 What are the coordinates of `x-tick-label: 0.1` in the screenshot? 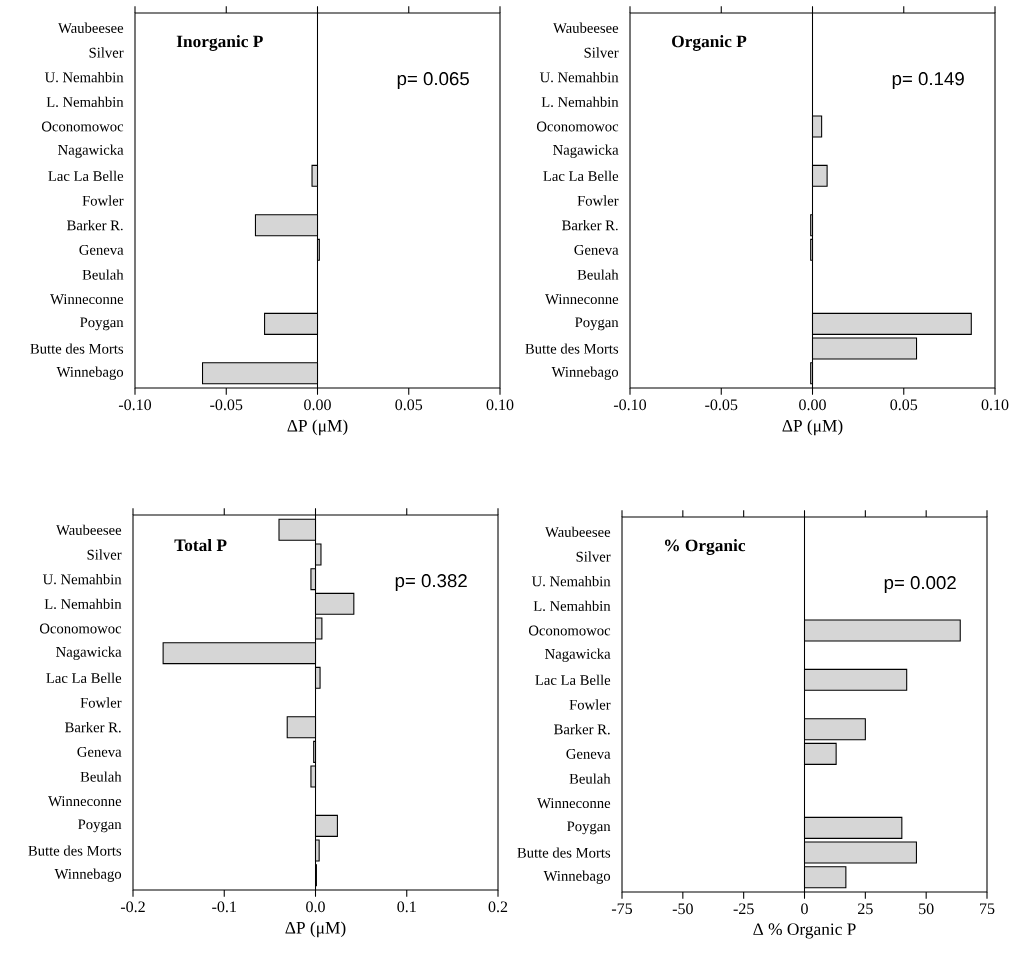 It's located at (406, 907).